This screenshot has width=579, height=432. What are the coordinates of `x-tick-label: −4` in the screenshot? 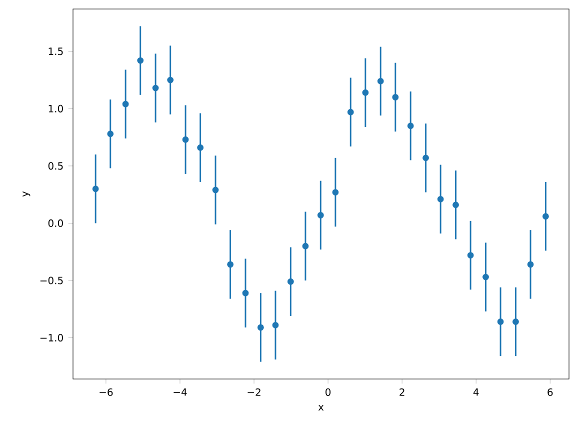 It's located at (180, 392).